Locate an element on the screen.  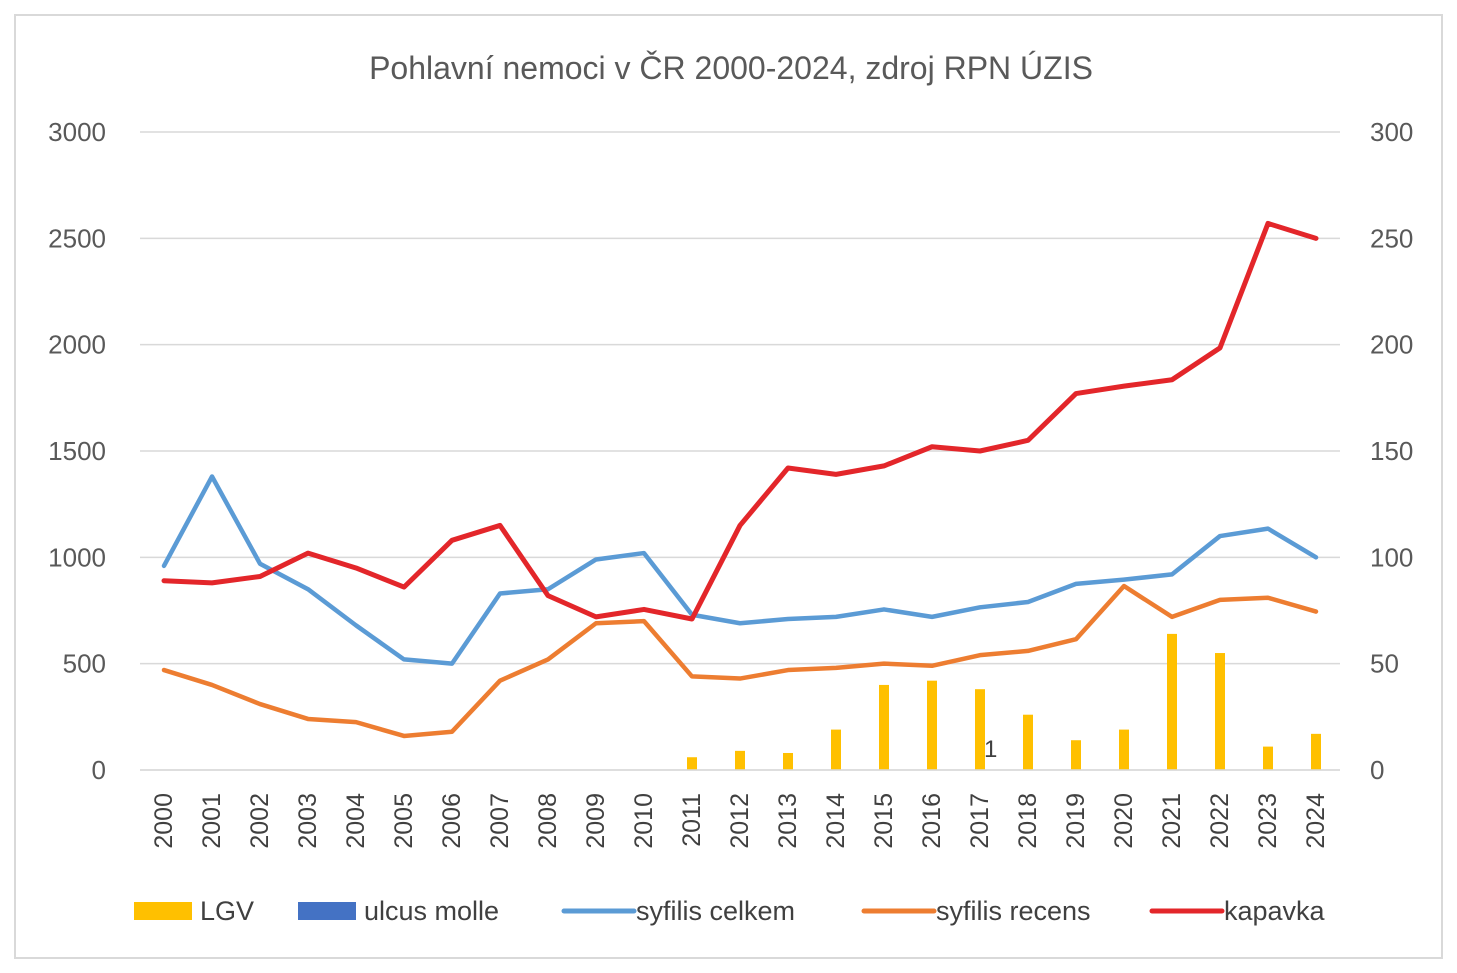
x-tick-label: 2024 is located at coordinates (1316, 821).